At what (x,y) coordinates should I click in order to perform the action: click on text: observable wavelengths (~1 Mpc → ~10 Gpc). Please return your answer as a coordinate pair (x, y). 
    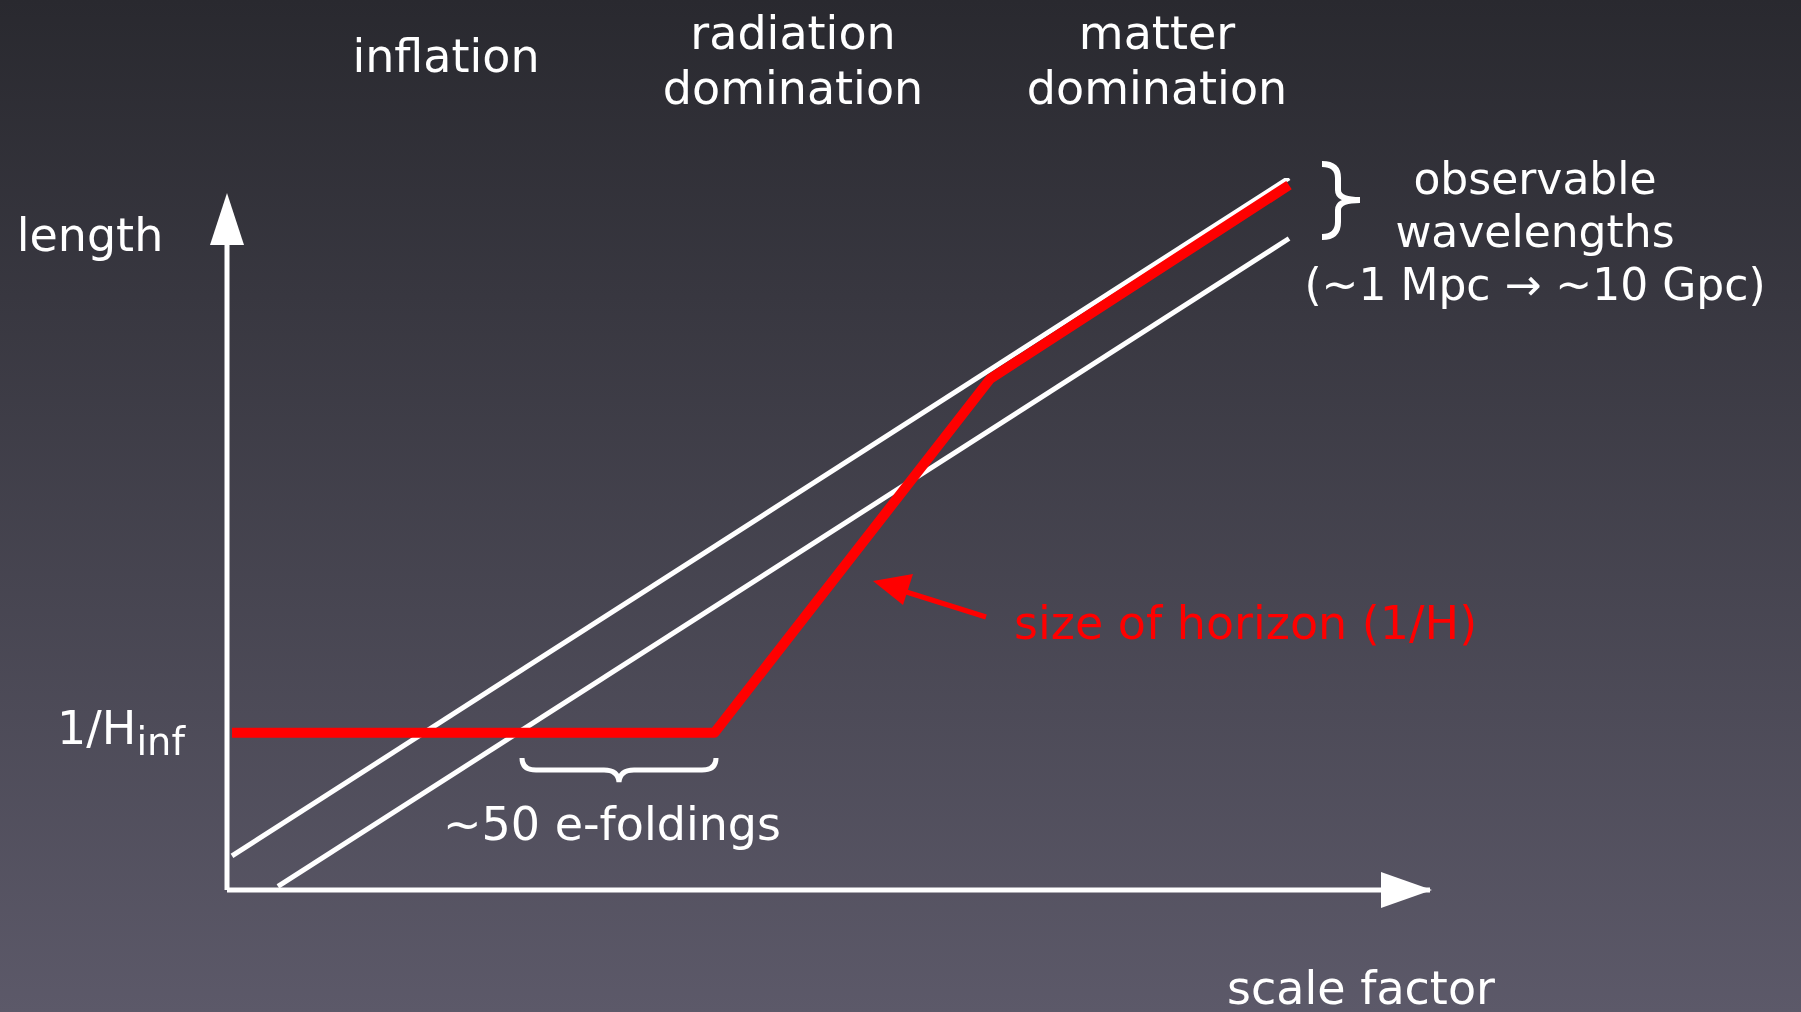
    Looking at the image, I should click on (1535, 232).